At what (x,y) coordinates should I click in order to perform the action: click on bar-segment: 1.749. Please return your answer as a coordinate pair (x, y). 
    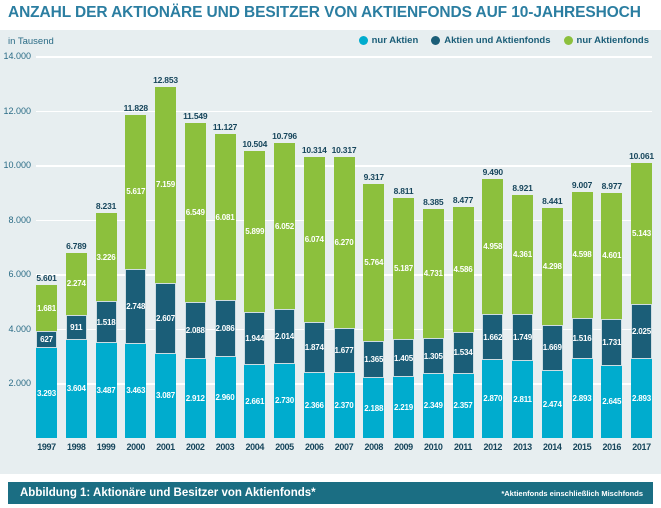
    Looking at the image, I should click on (522, 337).